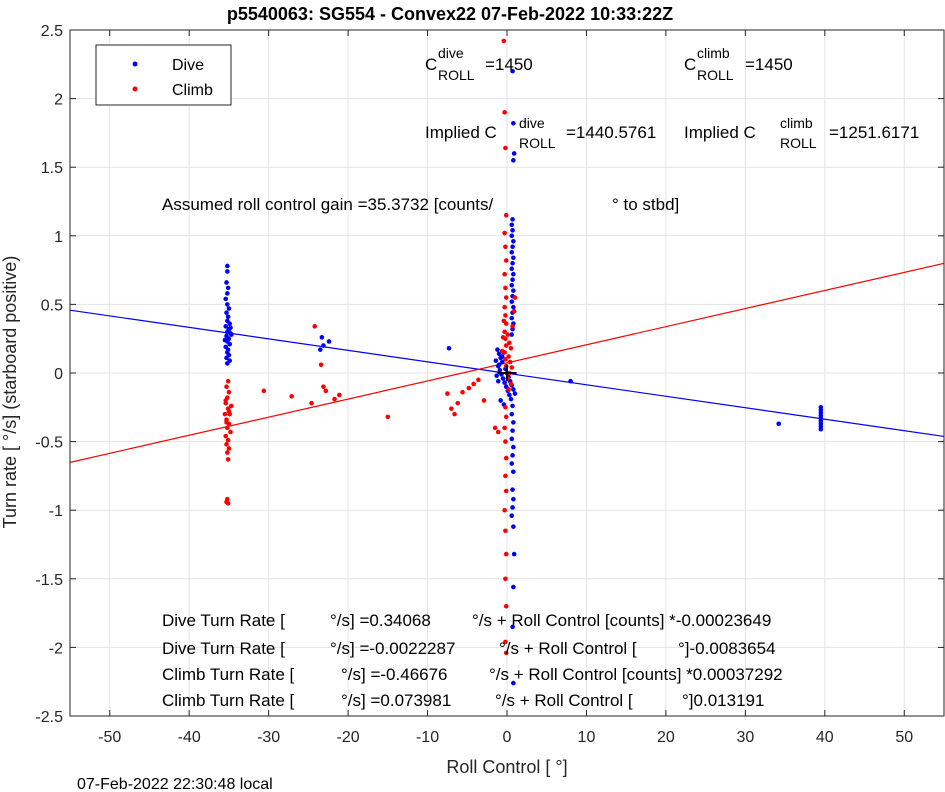 The image size is (945, 792). Describe the element at coordinates (727, 648) in the screenshot. I see `fit-eq-2-d: °]-0.0083654` at that location.